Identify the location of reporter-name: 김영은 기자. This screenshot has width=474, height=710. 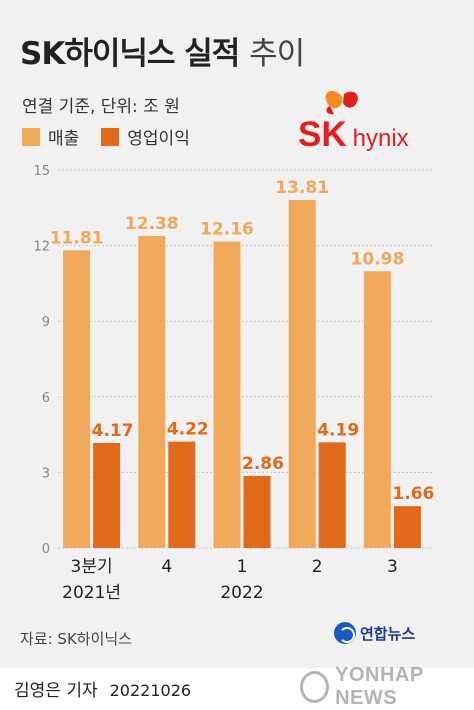
(56, 691).